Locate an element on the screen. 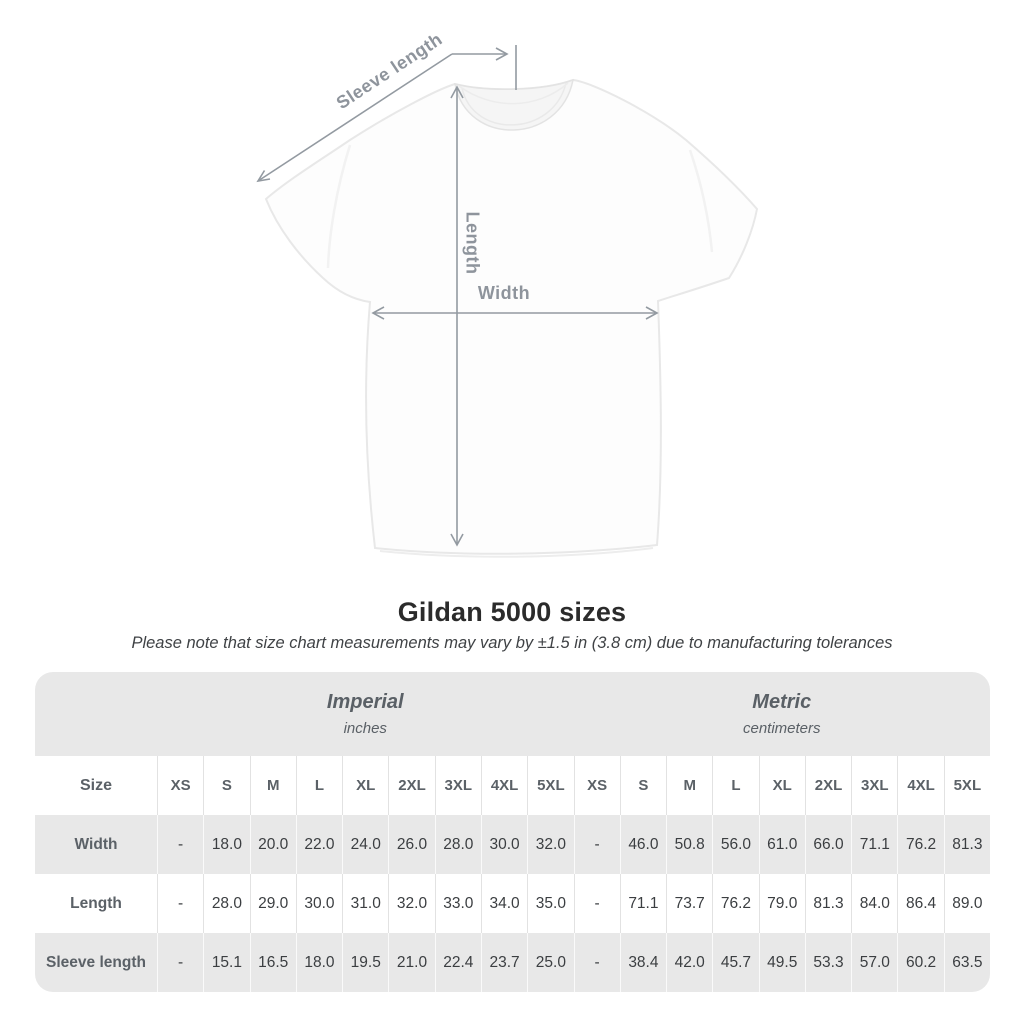  column-header-imperial-xs: XS is located at coordinates (180, 785).